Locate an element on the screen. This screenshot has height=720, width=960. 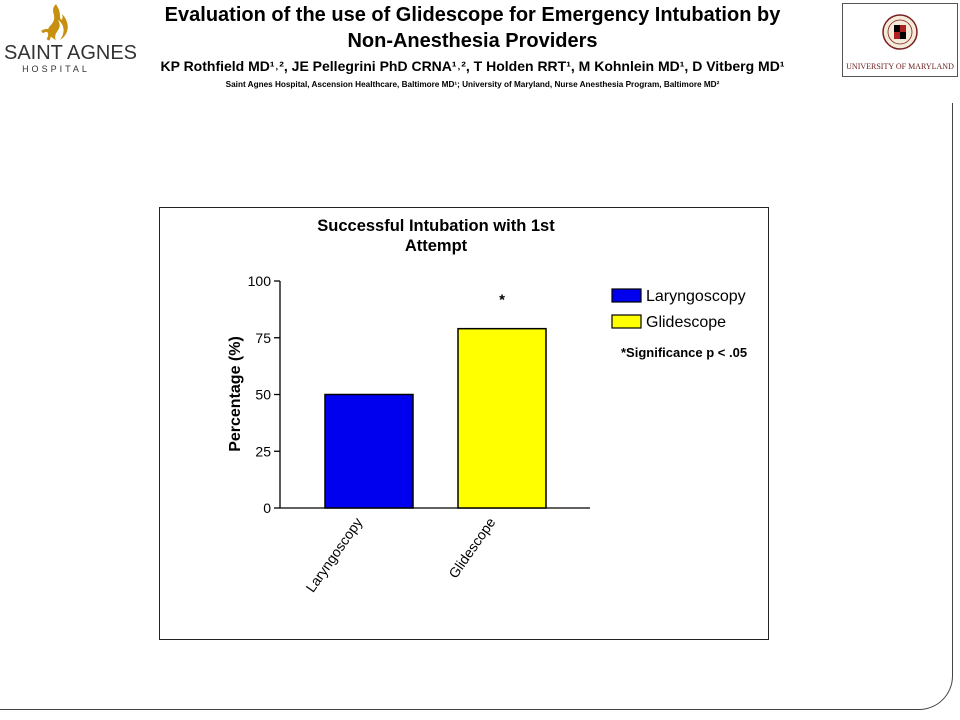
poster-title-line2: Non-Anesthesia Providers is located at coordinates (472, 41).